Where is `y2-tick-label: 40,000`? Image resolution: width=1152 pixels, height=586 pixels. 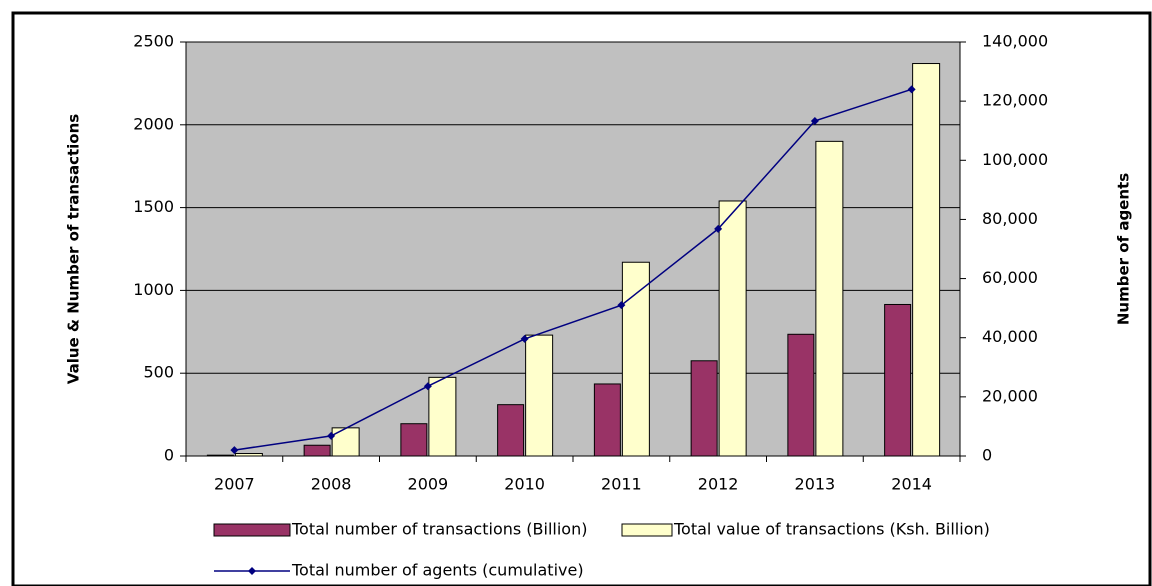 y2-tick-label: 40,000 is located at coordinates (1010, 336).